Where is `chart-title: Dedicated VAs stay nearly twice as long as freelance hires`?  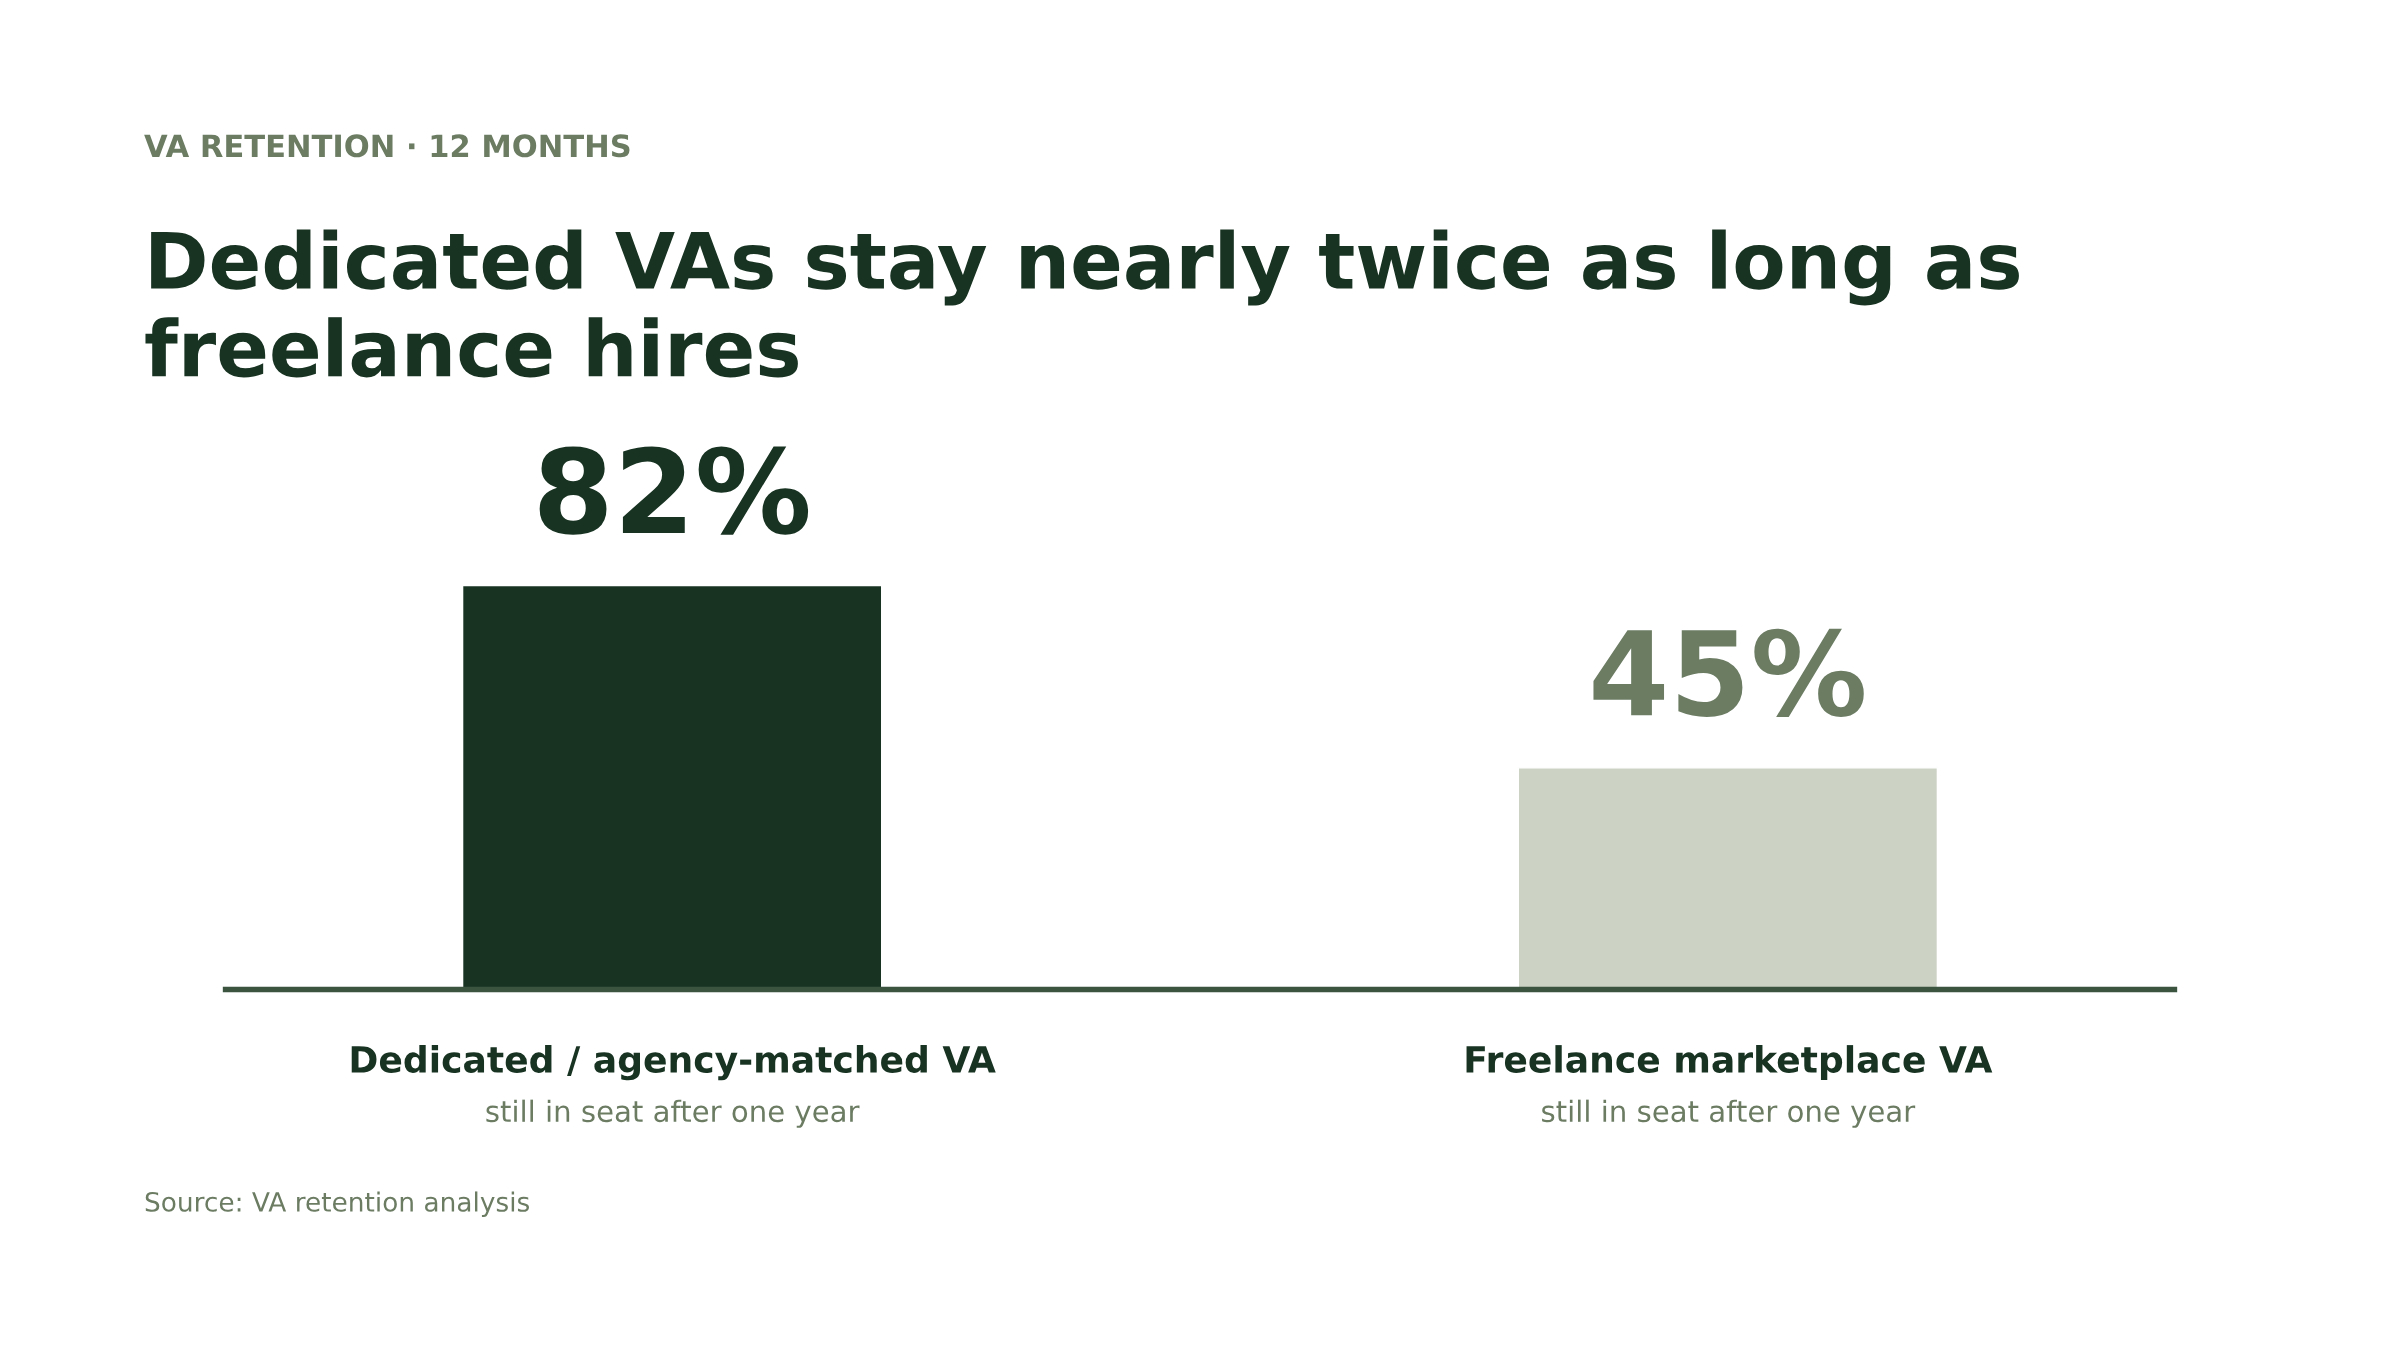 chart-title: Dedicated VAs stay nearly twice as long as freelance hires is located at coordinates (1082, 303).